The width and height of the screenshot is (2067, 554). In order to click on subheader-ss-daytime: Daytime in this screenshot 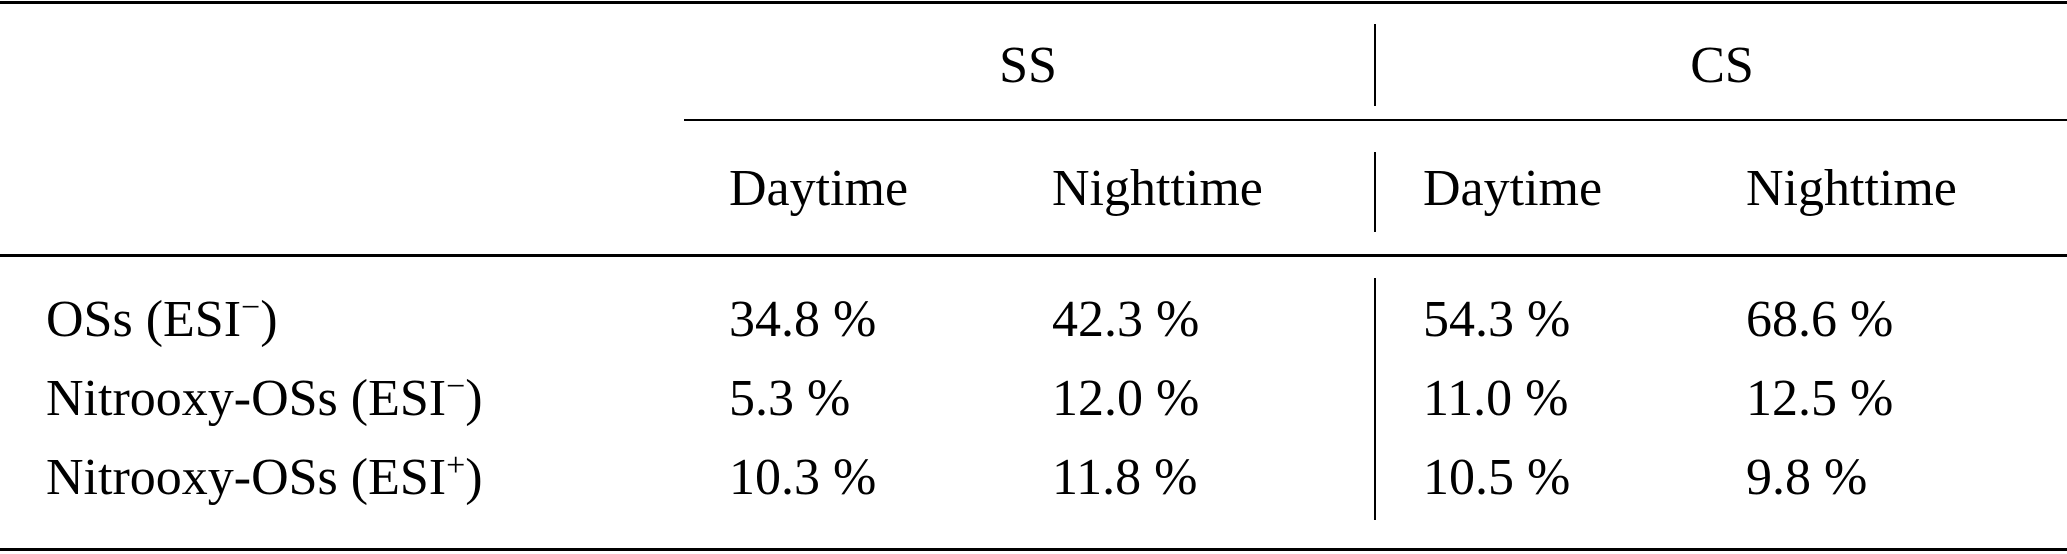, I will do `click(819, 188)`.